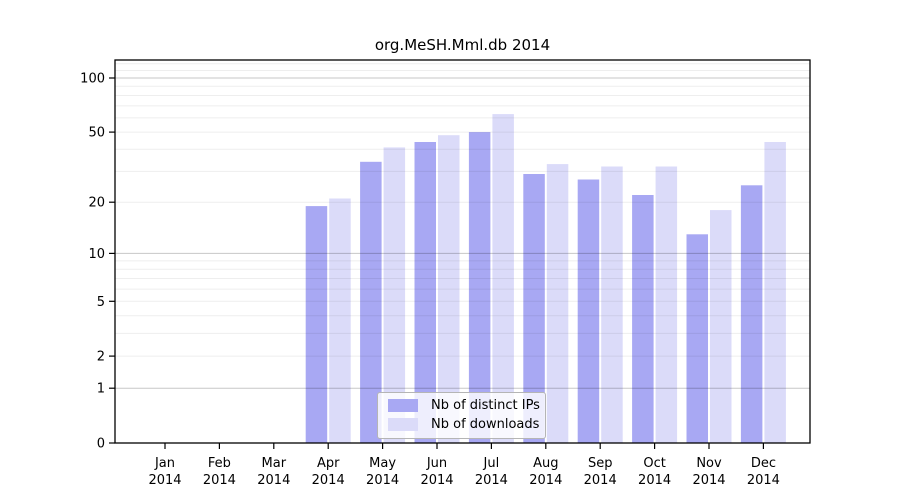 The width and height of the screenshot is (900, 500). I want to click on legend-label-downloads: Nb of downloads, so click(485, 424).